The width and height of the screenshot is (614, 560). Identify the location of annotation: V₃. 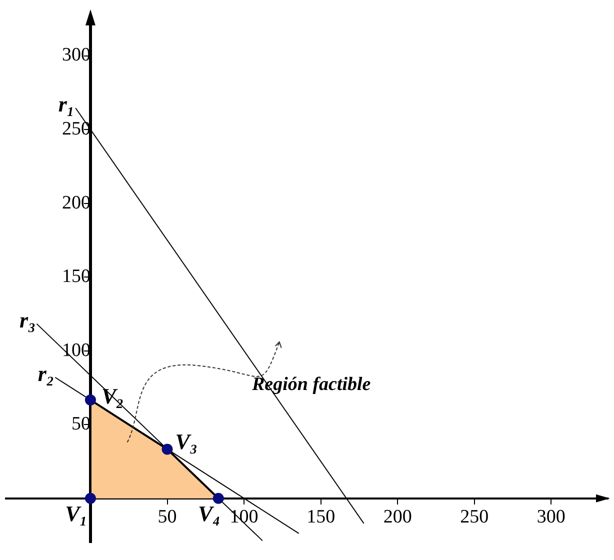
(186, 441).